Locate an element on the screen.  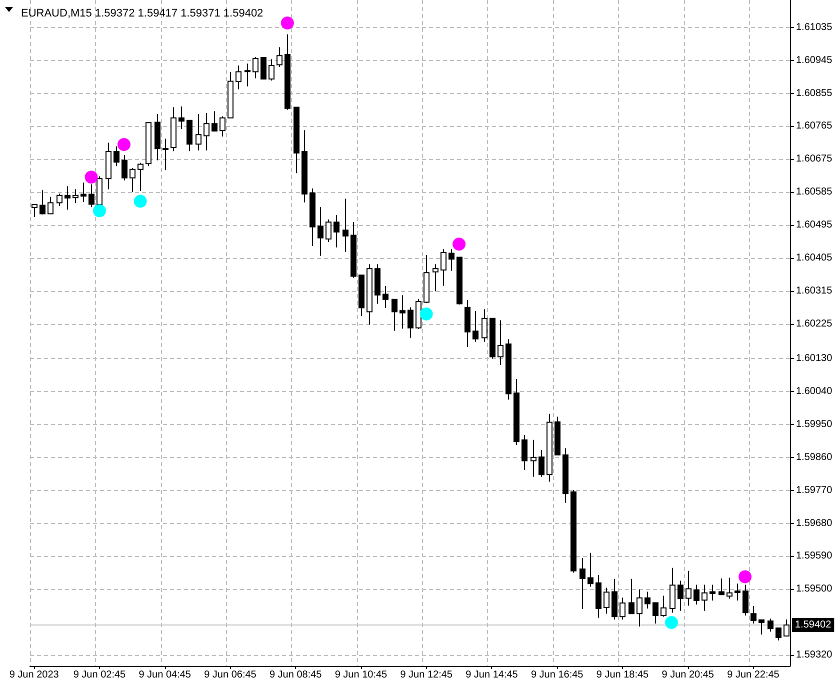
y-tick-label: 1.59590 is located at coordinates (814, 556).